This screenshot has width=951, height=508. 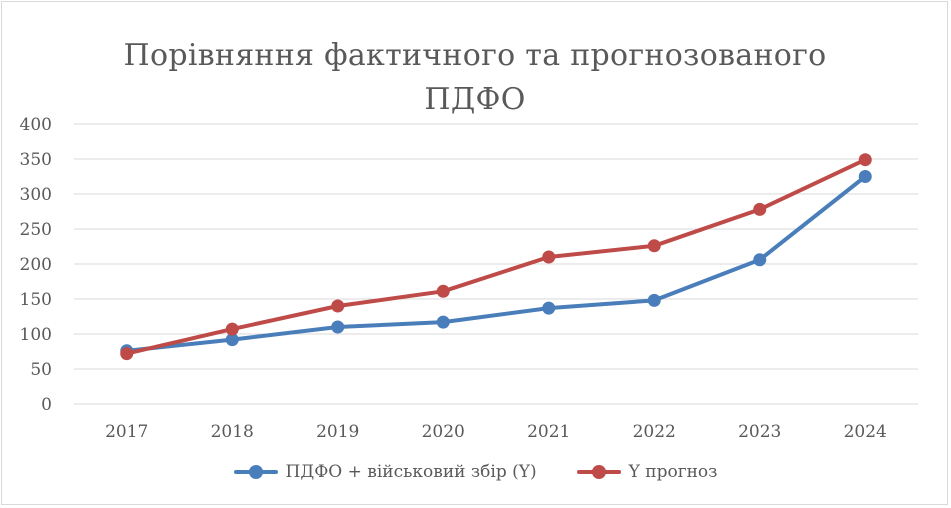 What do you see at coordinates (548, 432) in the screenshot?
I see `x-tick-label: 2021` at bounding box center [548, 432].